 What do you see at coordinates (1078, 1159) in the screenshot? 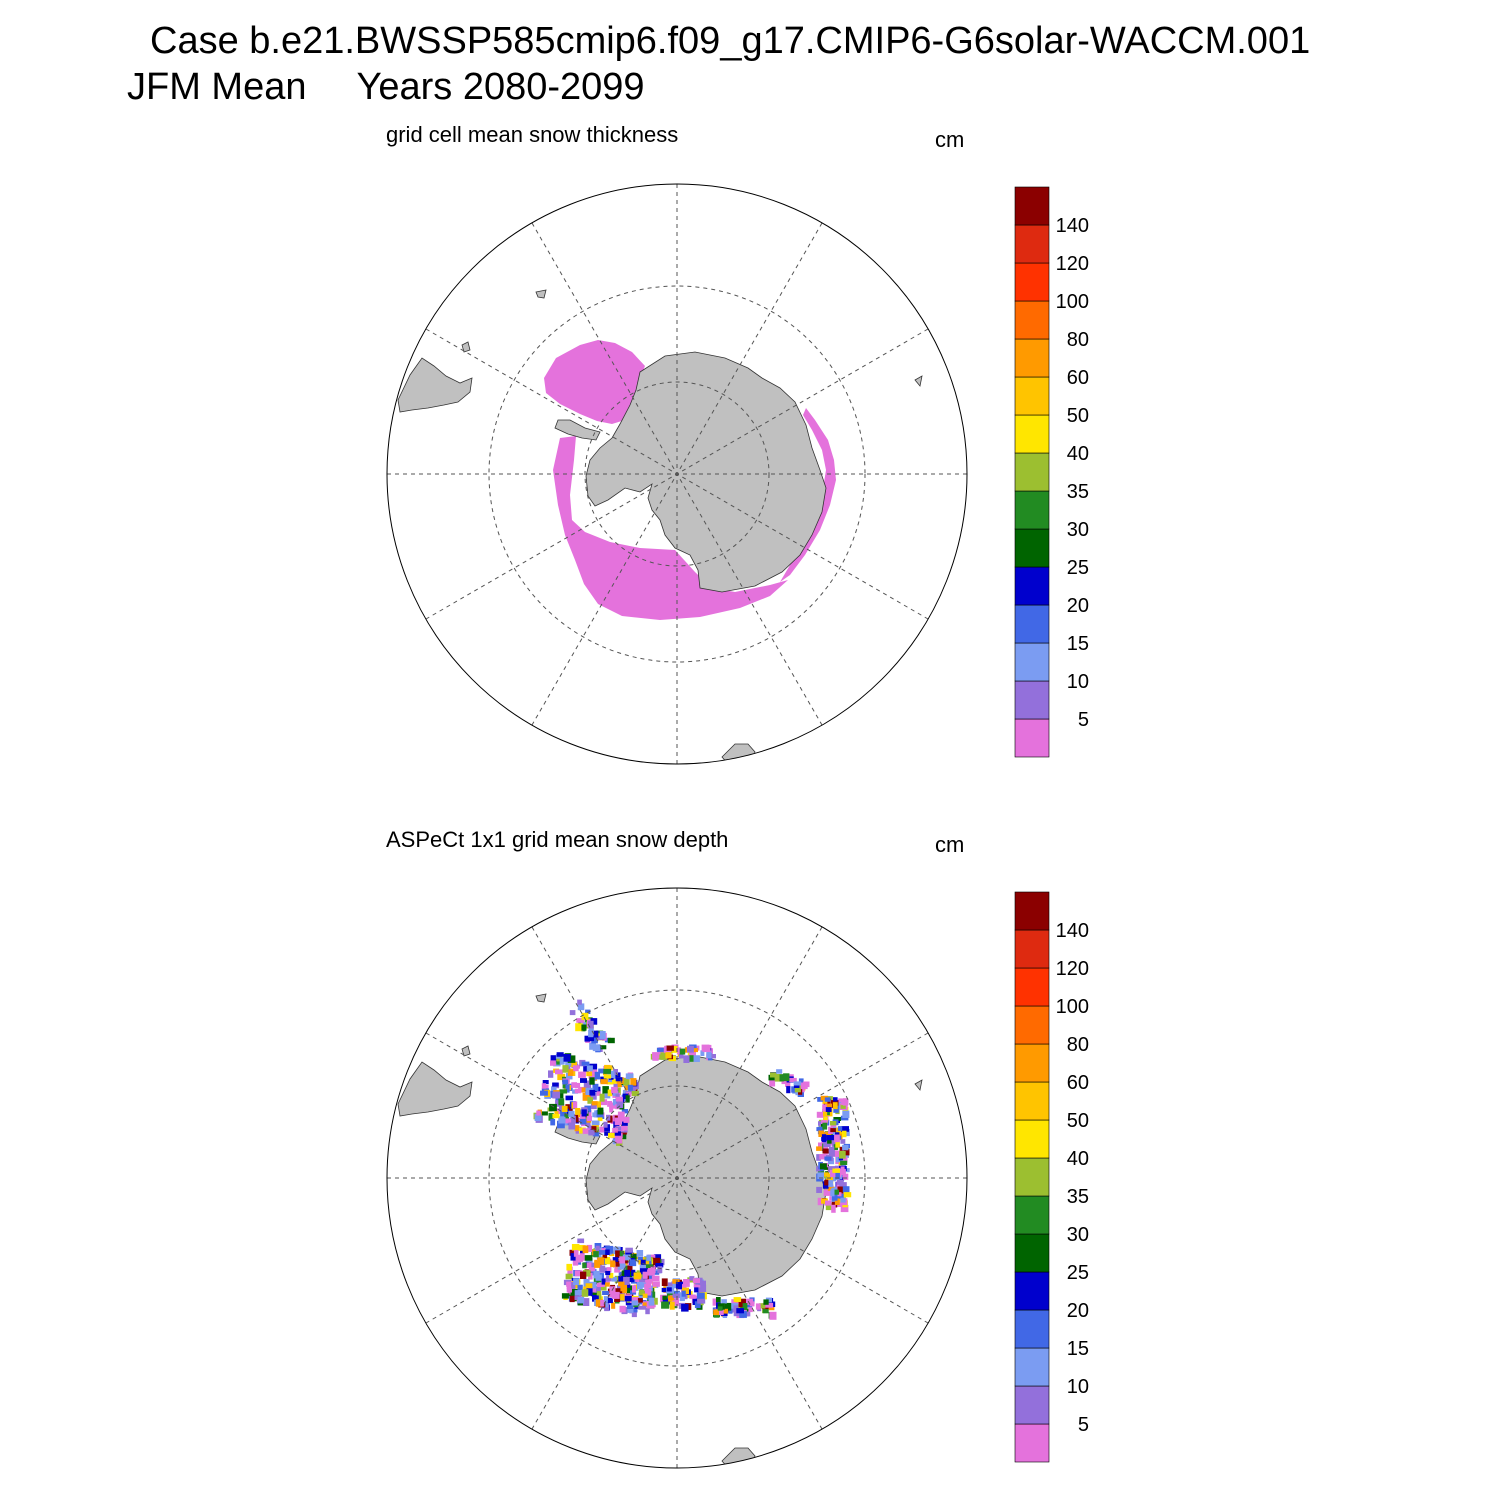
I see `colorbar-tick-label: 40` at bounding box center [1078, 1159].